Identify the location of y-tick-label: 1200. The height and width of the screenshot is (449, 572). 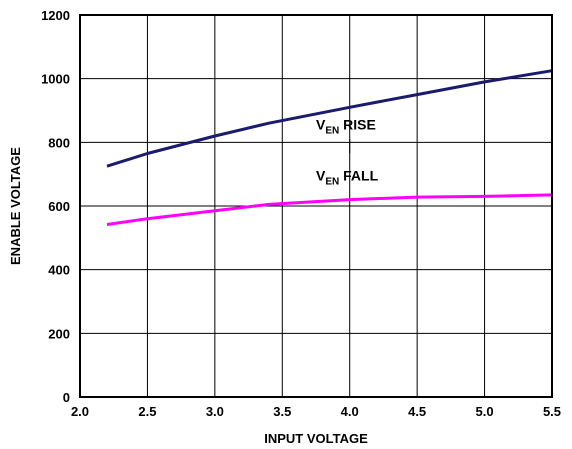
(55, 15).